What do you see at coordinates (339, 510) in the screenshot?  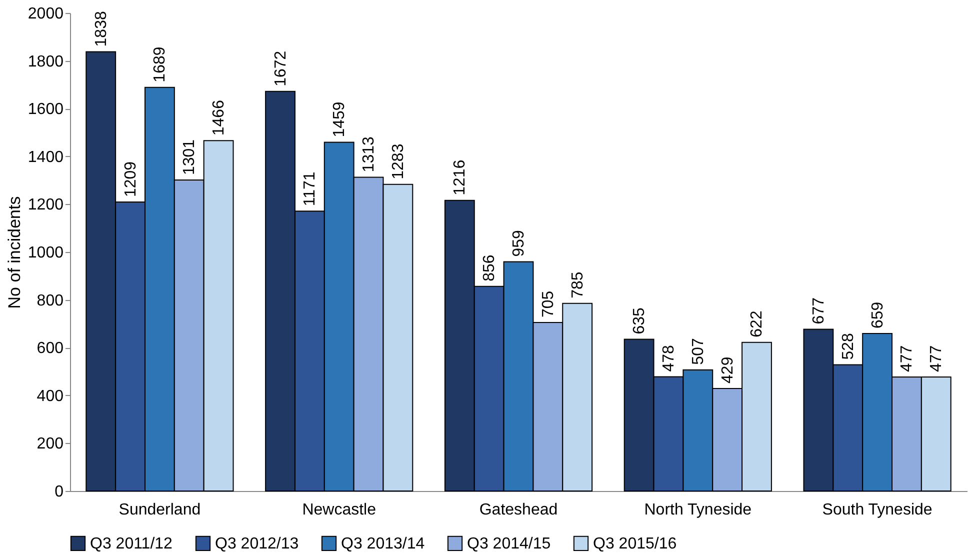 I see `x-tick-label: Newcastle` at bounding box center [339, 510].